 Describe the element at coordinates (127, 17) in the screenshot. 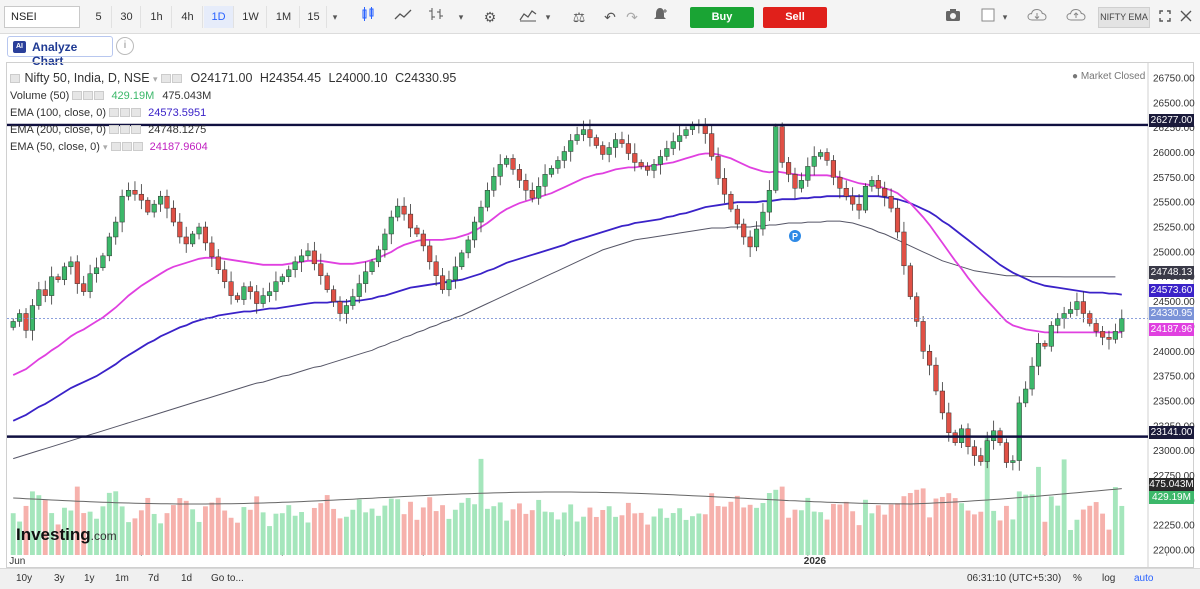

I see `interval-30: 30` at that location.